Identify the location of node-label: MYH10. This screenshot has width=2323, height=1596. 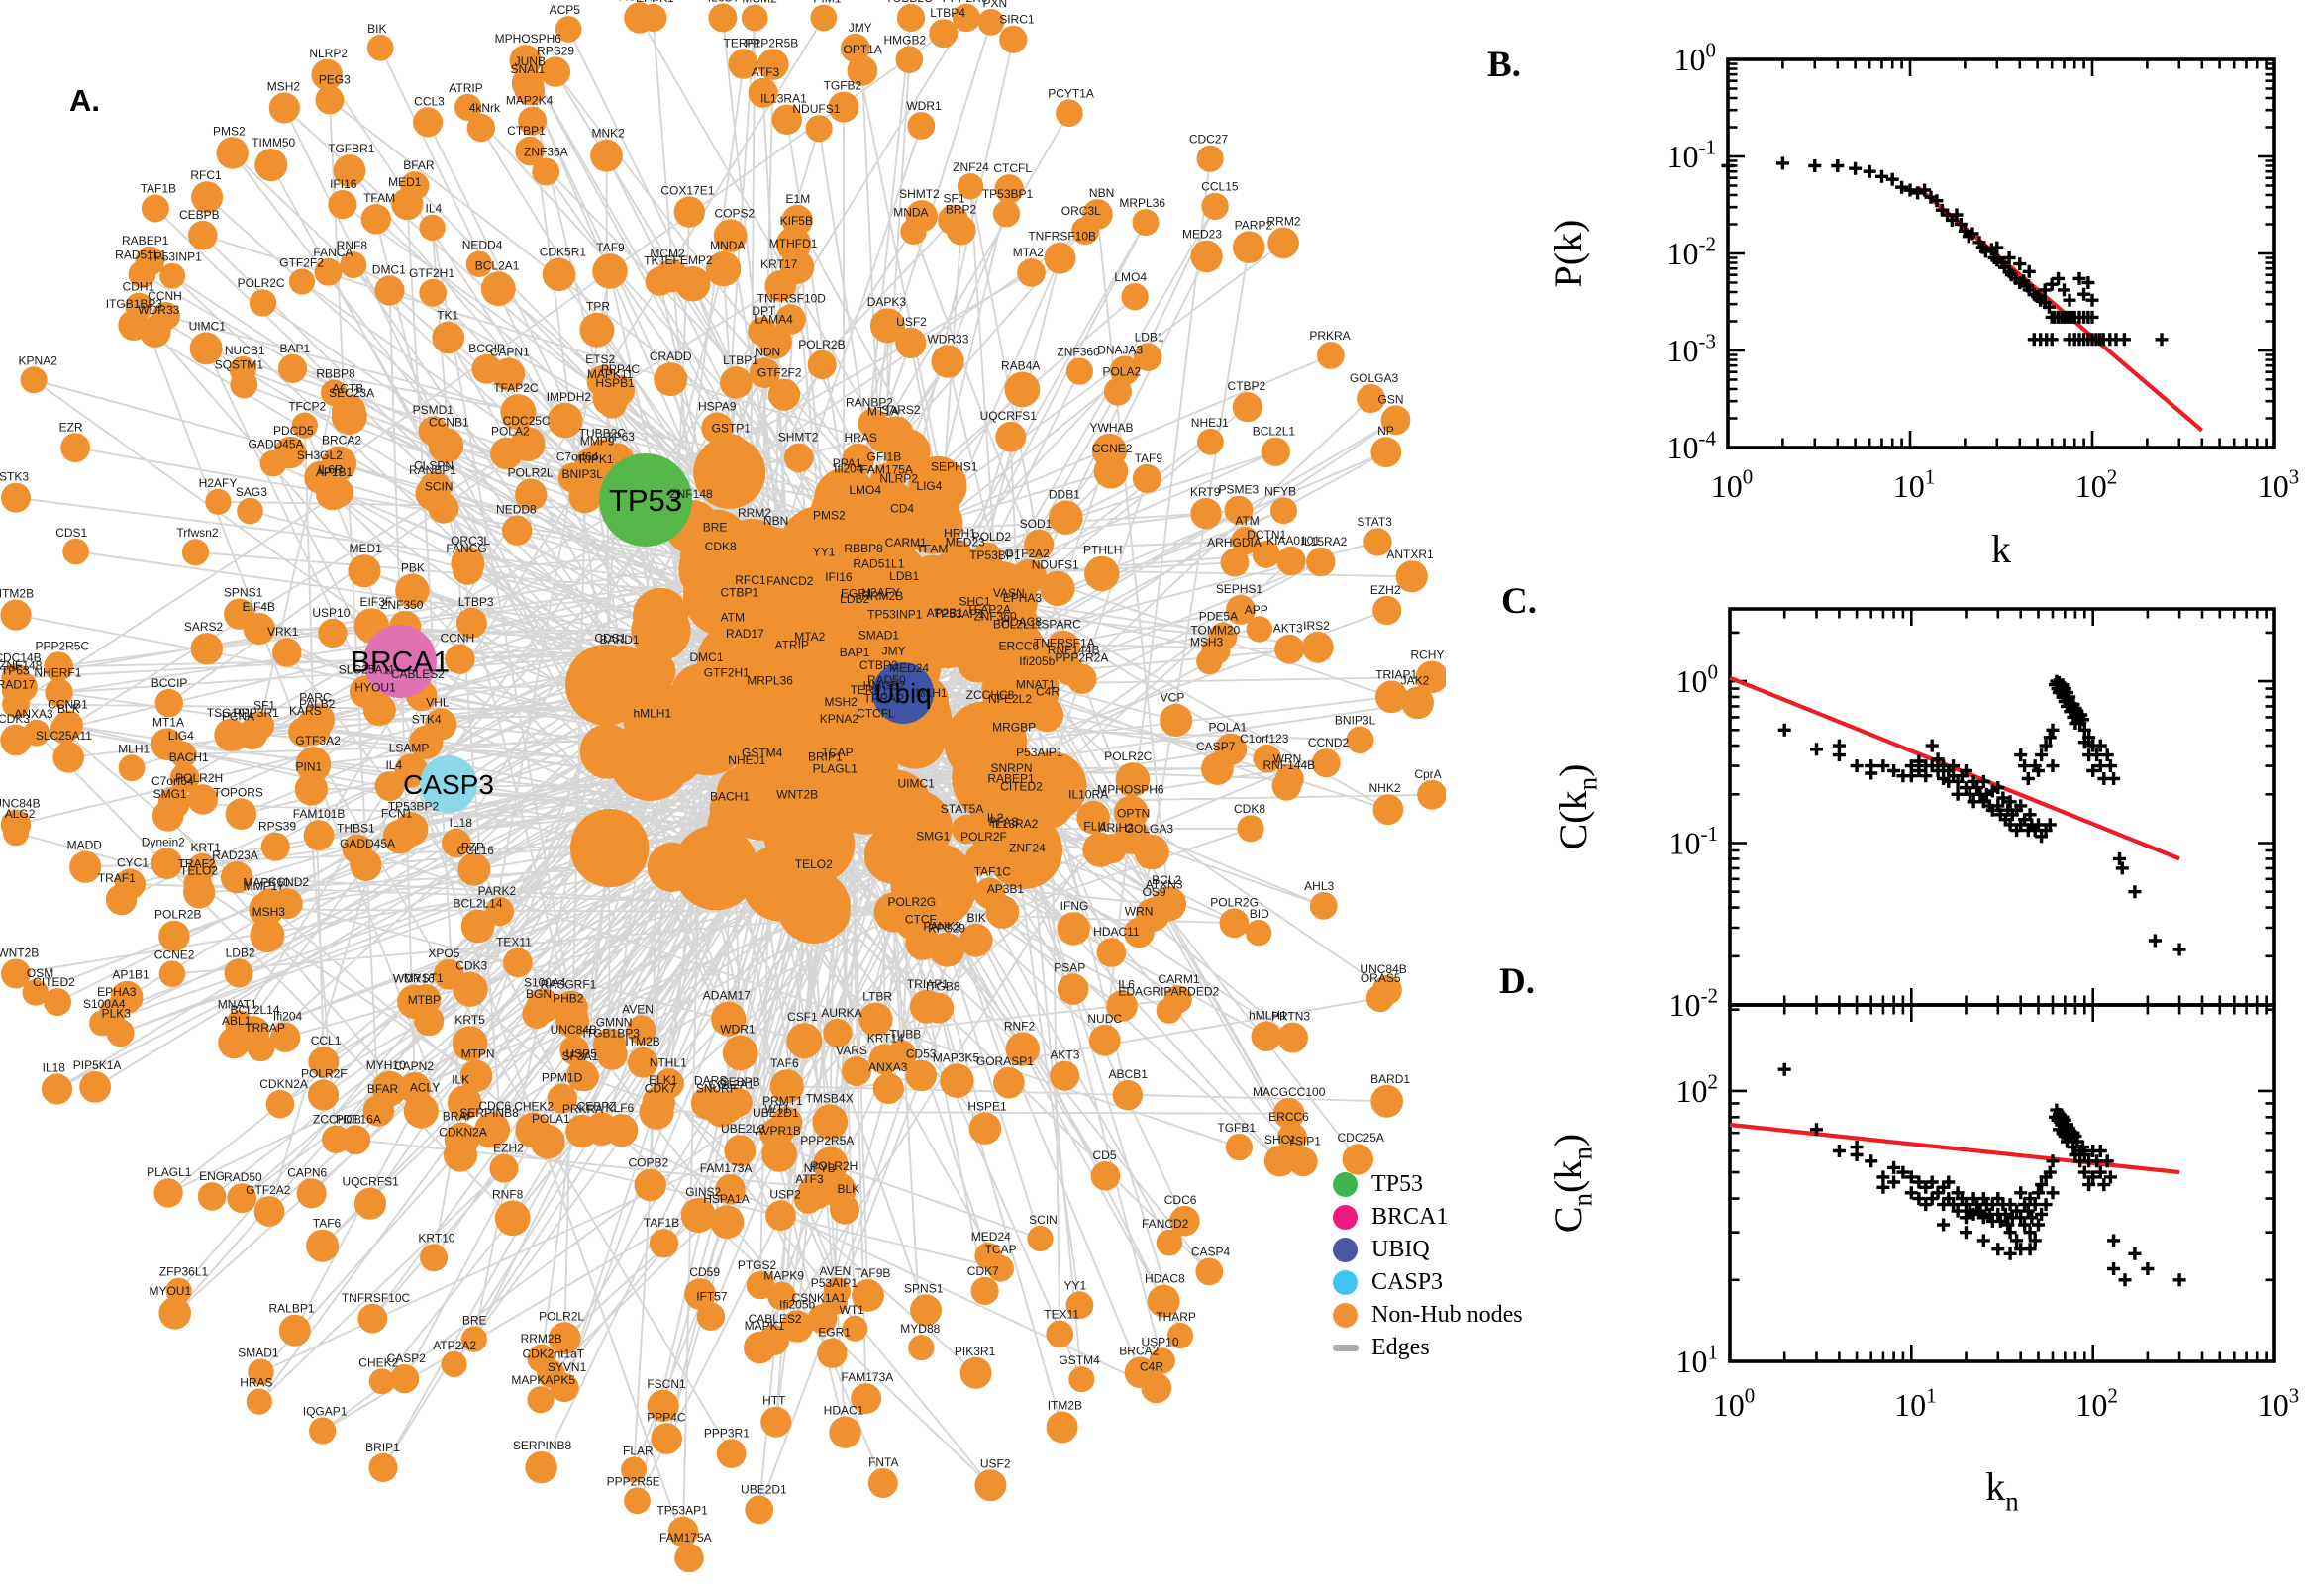
(386, 1065).